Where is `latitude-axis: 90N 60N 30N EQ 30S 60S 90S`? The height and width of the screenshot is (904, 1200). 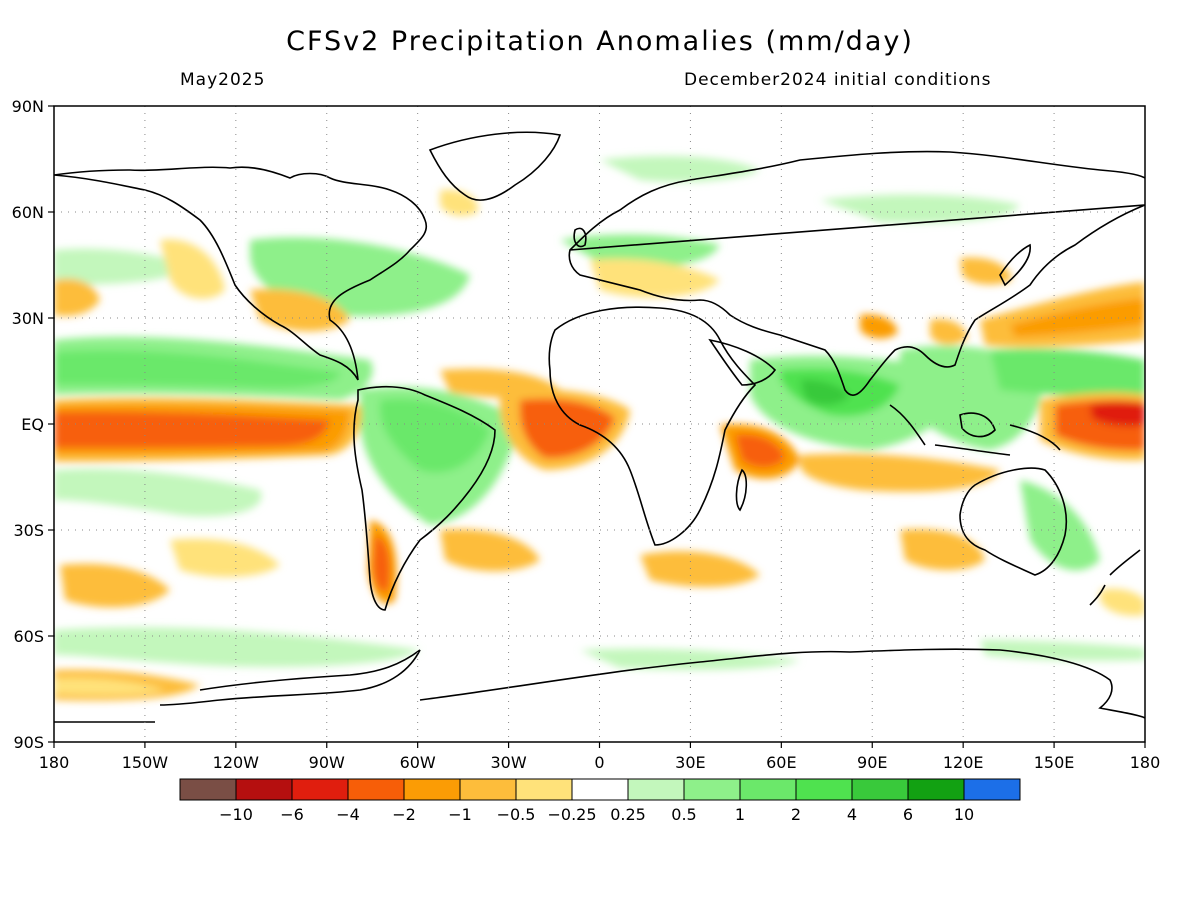 latitude-axis: 90N 60N 30N EQ 30S 60S 90S is located at coordinates (33, 424).